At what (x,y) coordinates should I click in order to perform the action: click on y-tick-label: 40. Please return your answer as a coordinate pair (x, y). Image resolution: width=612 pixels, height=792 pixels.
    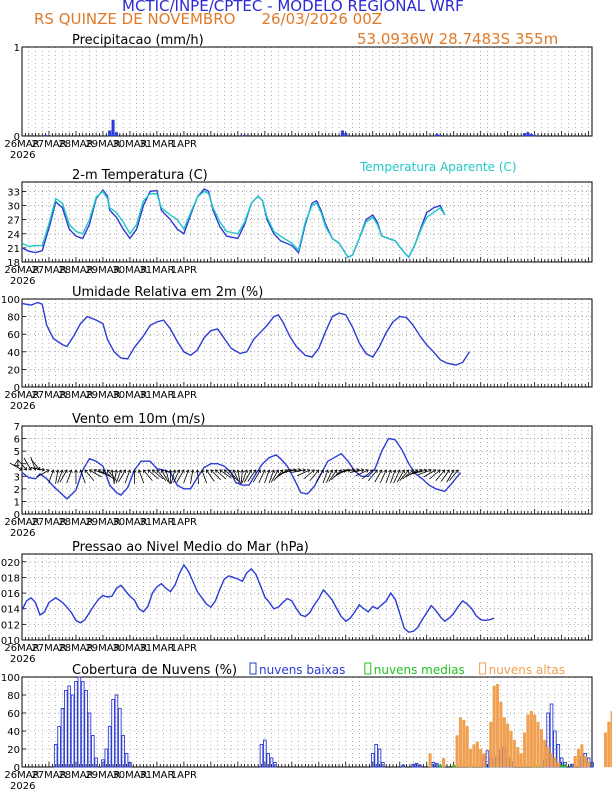
    Looking at the image, I should click on (13, 353).